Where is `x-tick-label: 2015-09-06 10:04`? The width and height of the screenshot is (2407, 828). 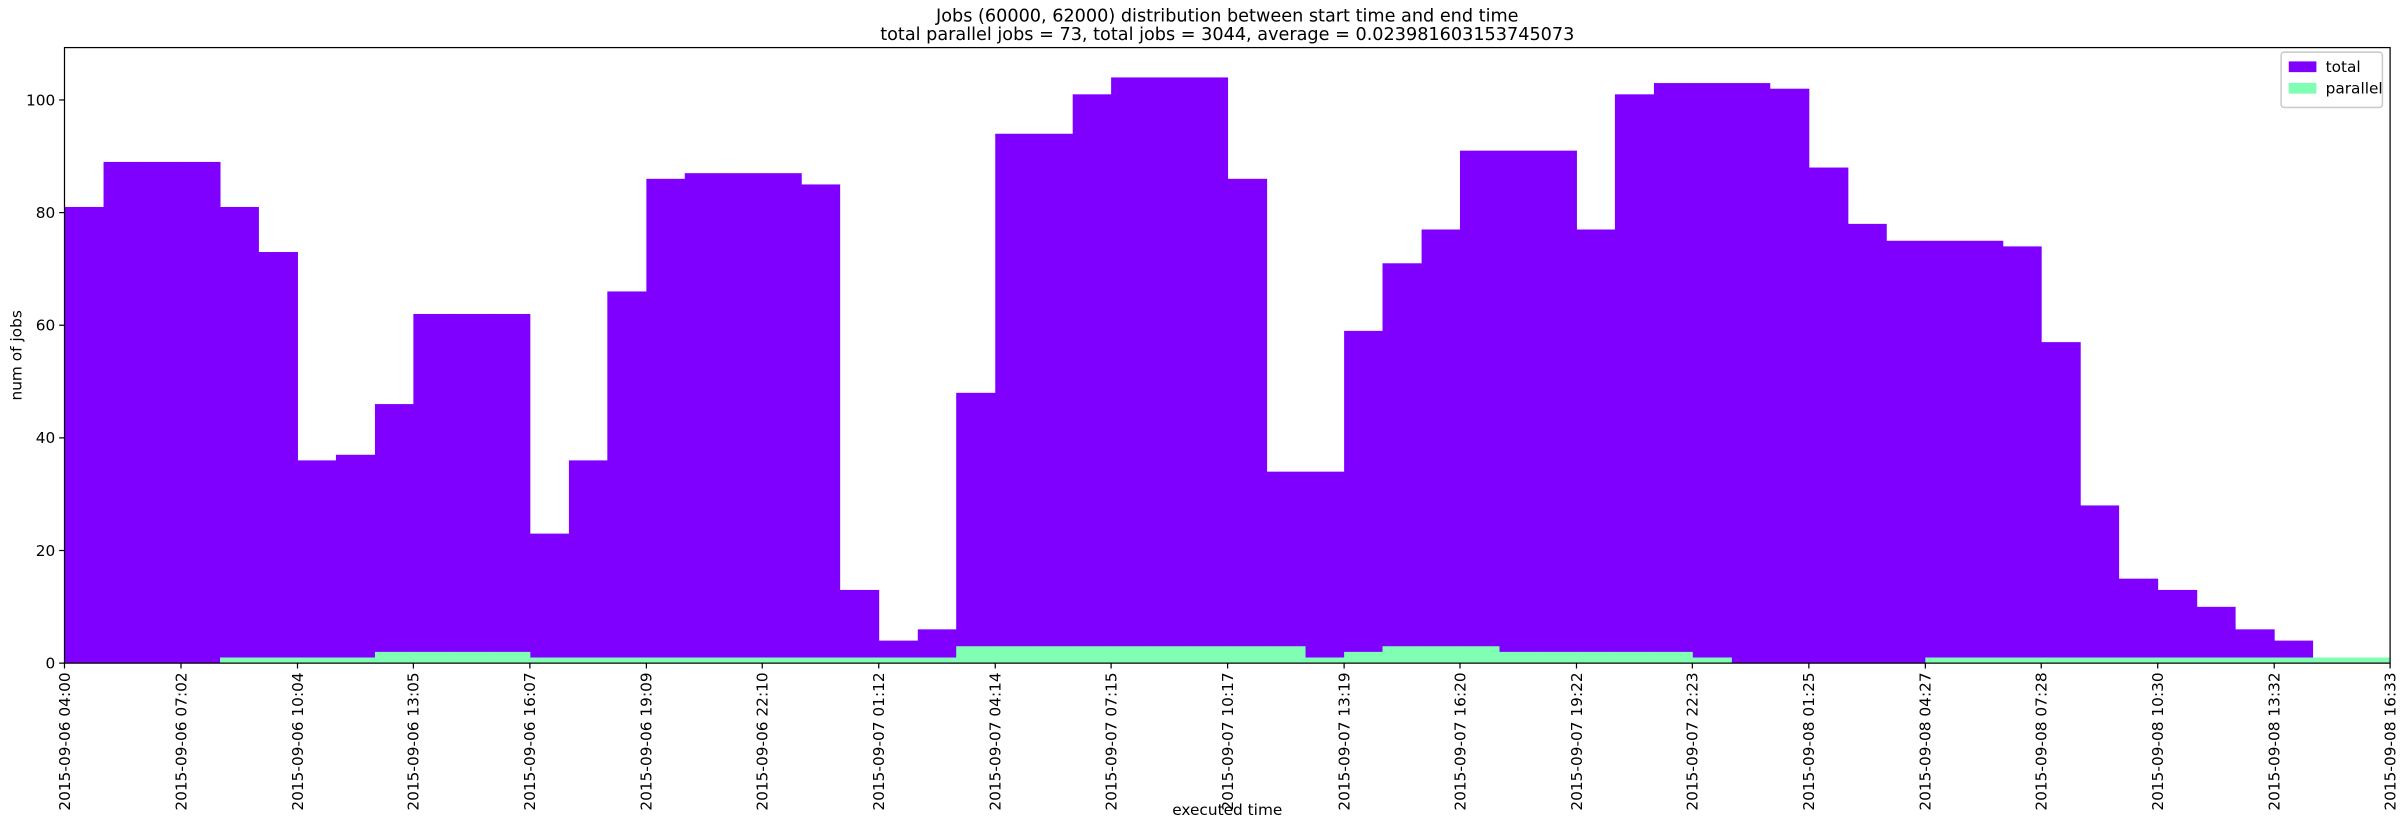 x-tick-label: 2015-09-06 10:04 is located at coordinates (298, 741).